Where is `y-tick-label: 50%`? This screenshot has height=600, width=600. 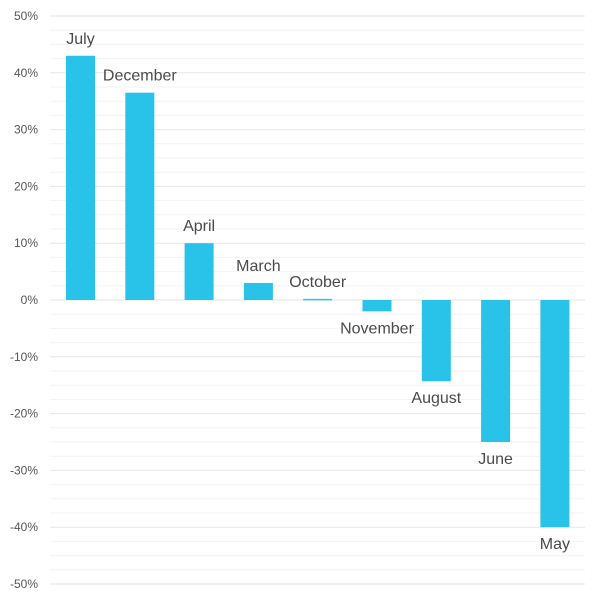
y-tick-label: 50% is located at coordinates (26, 16).